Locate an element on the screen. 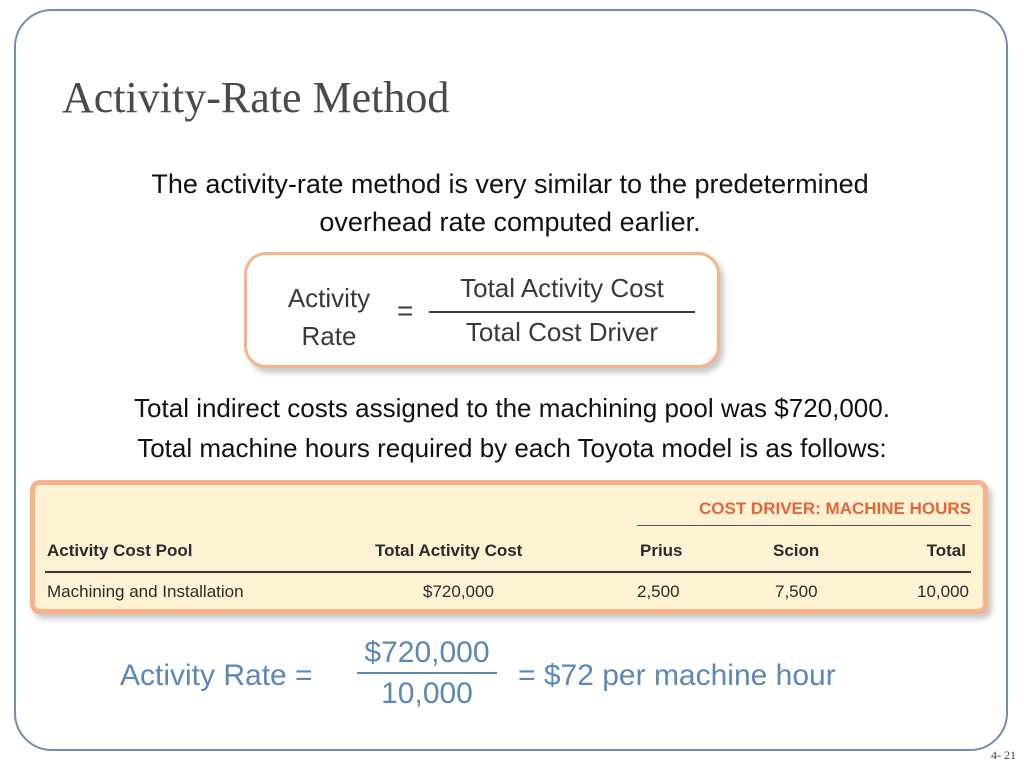 This screenshot has height=768, width=1024. activity-rate-label: Activity Rate = is located at coordinates (216, 675).